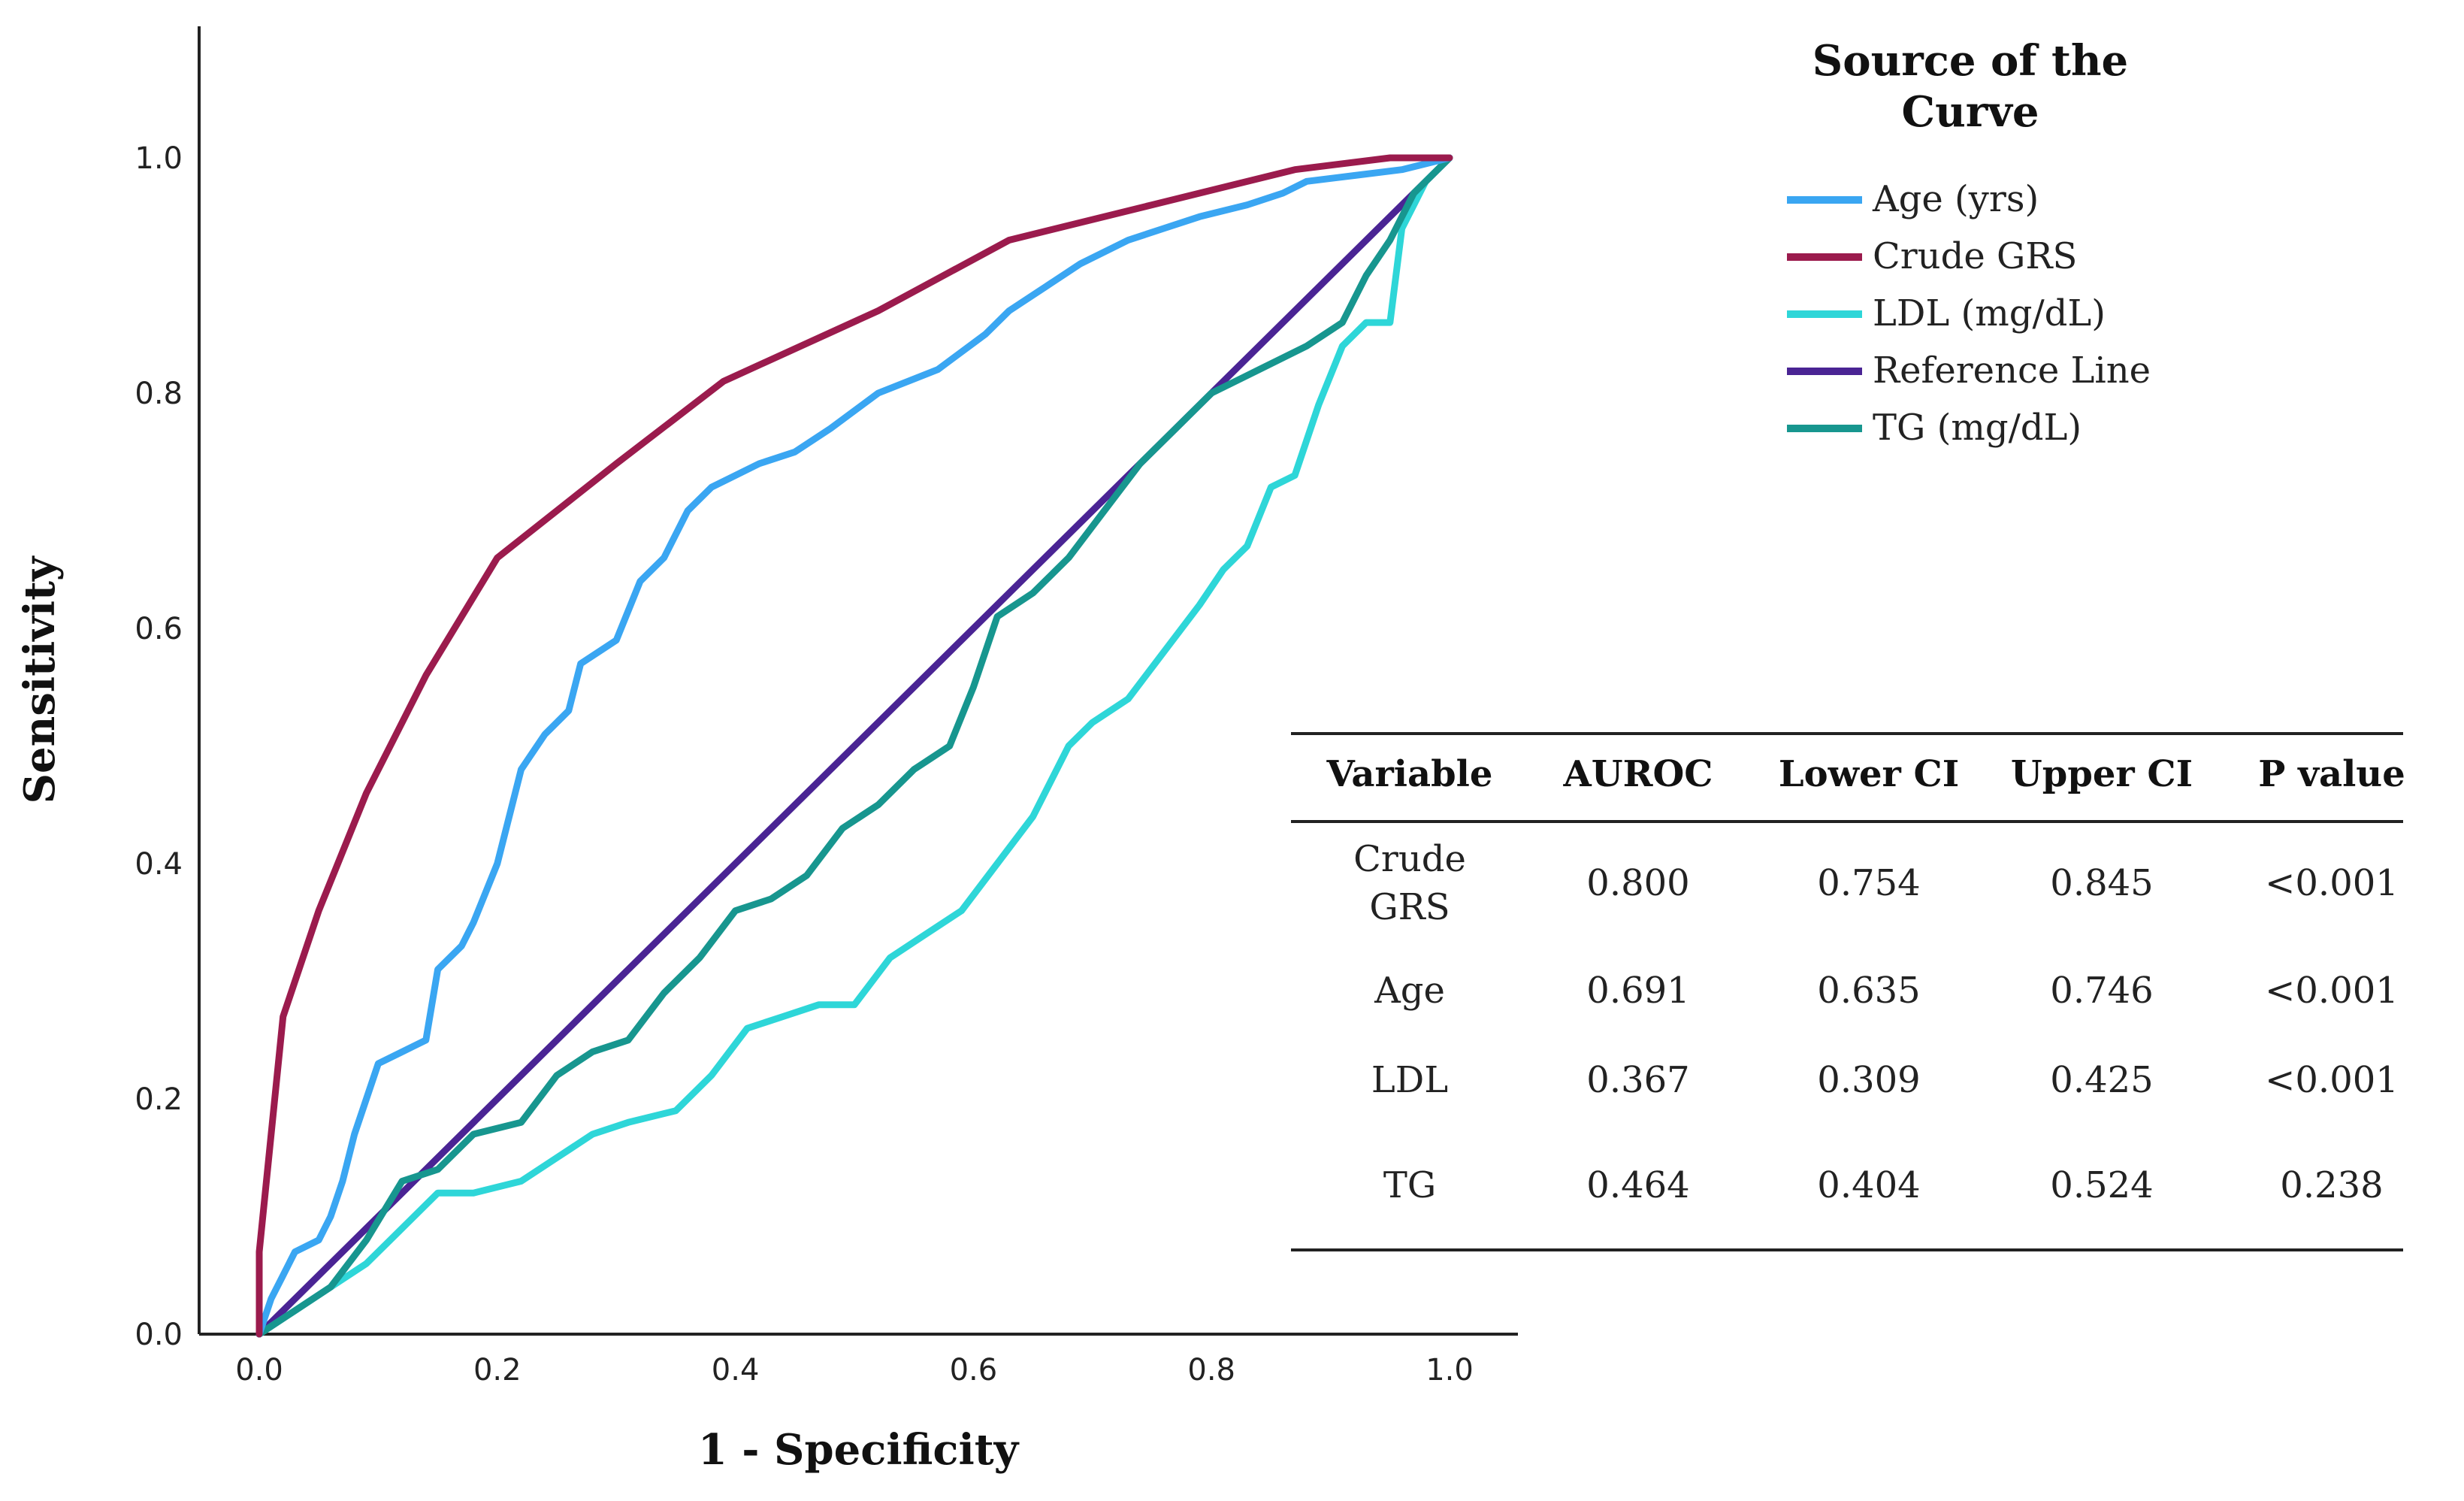 The width and height of the screenshot is (2464, 1501). What do you see at coordinates (854, 1370) in the screenshot?
I see `x-tick-labels: 0.0 0.2 0.4 0.6 0.8 1.0` at bounding box center [854, 1370].